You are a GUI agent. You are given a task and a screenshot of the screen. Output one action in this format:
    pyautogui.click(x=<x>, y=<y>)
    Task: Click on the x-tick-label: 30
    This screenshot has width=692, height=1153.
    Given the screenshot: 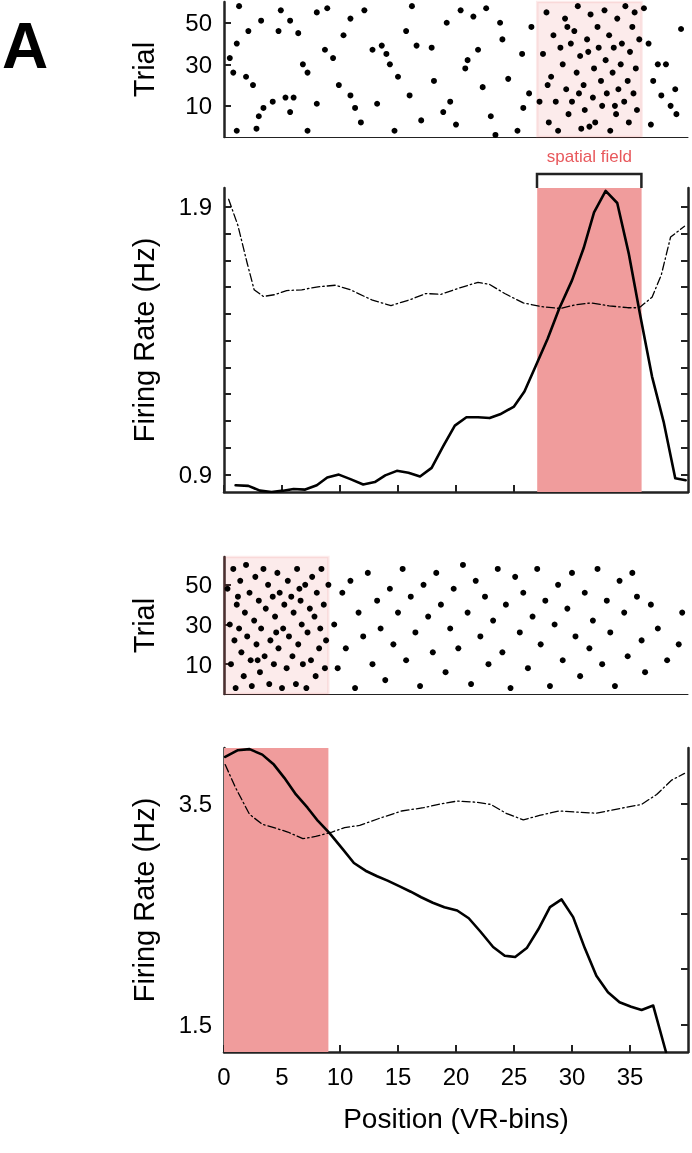 What is the action you would take?
    pyautogui.click(x=572, y=1076)
    